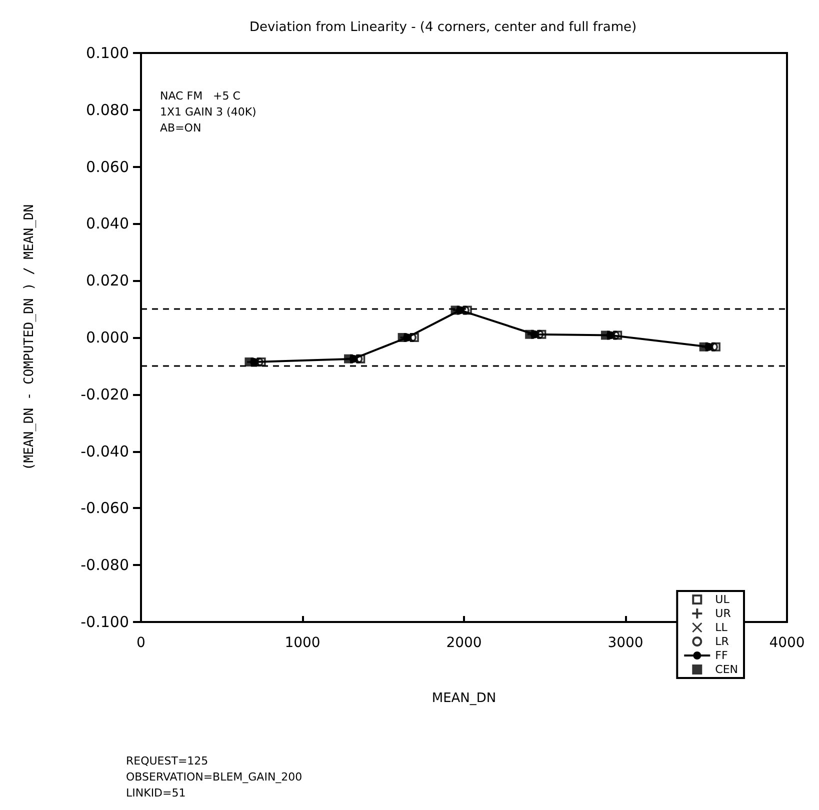 The width and height of the screenshot is (819, 810). What do you see at coordinates (104, 394) in the screenshot?
I see `y-tick-label: -0.020` at bounding box center [104, 394].